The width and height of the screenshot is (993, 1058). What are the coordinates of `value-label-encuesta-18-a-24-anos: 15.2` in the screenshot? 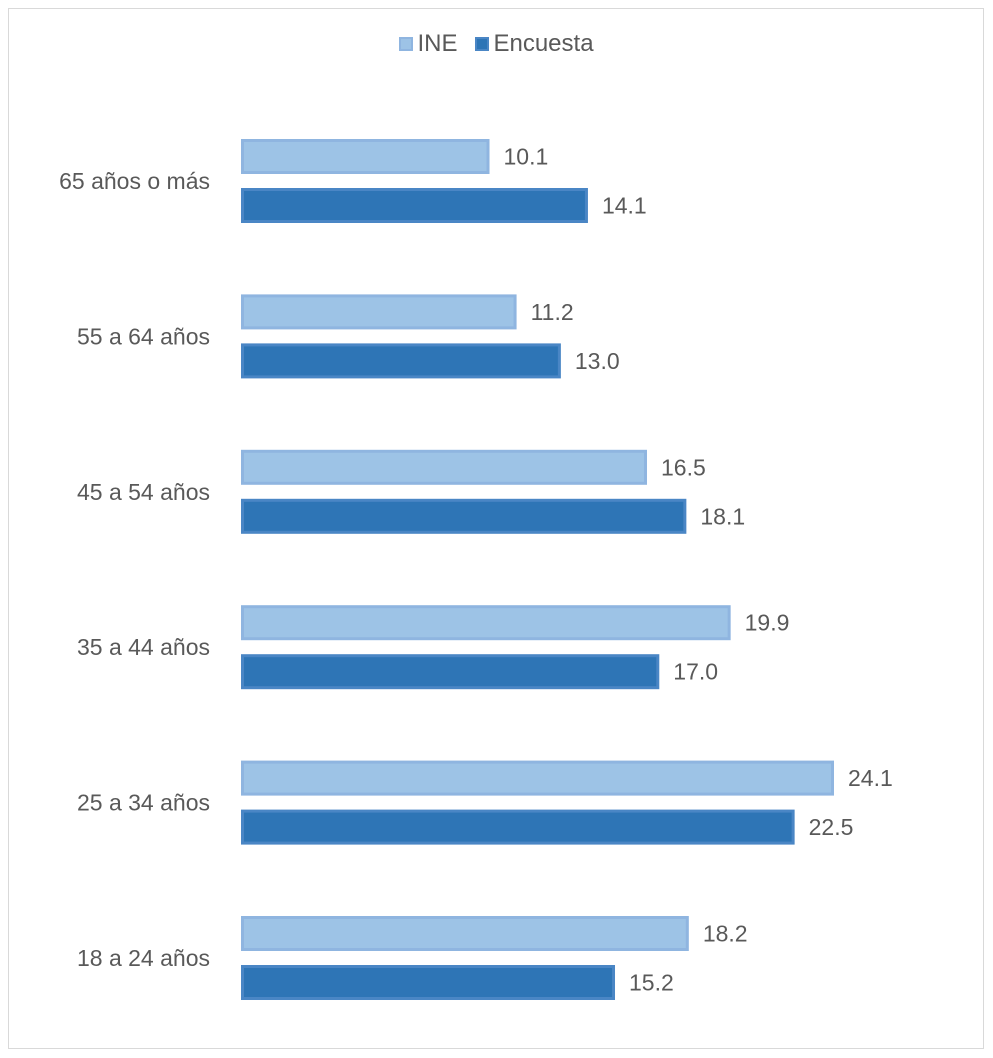 It's located at (651, 983).